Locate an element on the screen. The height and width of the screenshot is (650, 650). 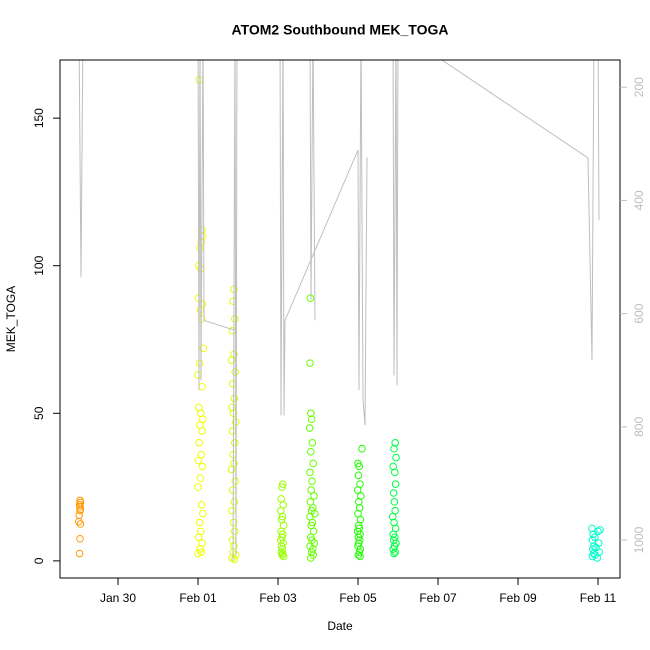
x-tick-label: Feb 07 is located at coordinates (438, 598).